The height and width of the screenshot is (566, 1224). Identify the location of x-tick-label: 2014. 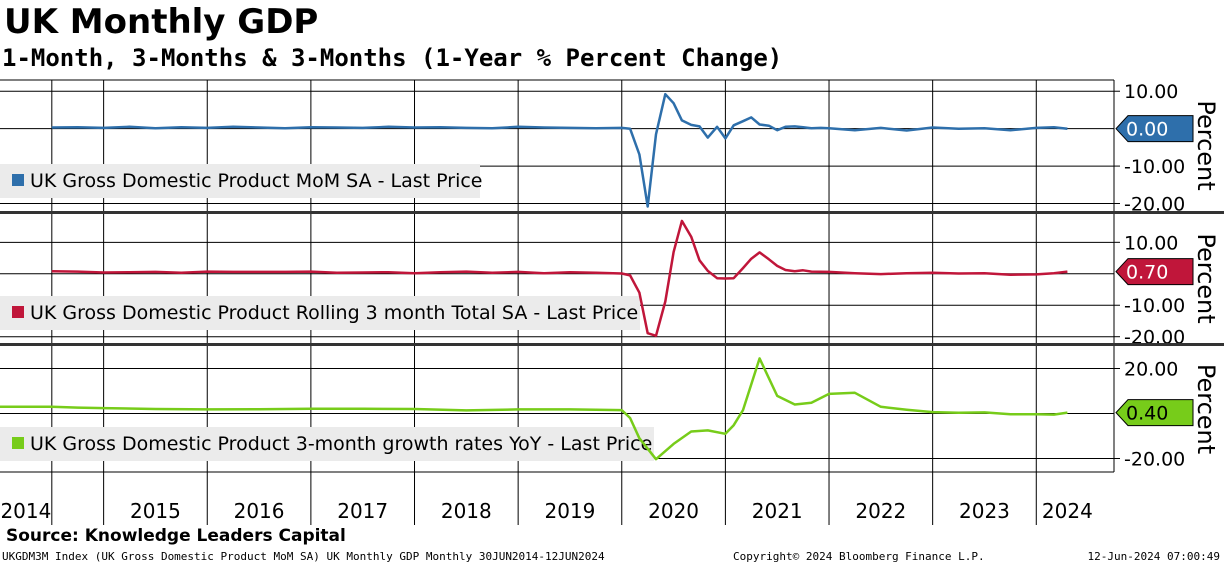
(25, 511).